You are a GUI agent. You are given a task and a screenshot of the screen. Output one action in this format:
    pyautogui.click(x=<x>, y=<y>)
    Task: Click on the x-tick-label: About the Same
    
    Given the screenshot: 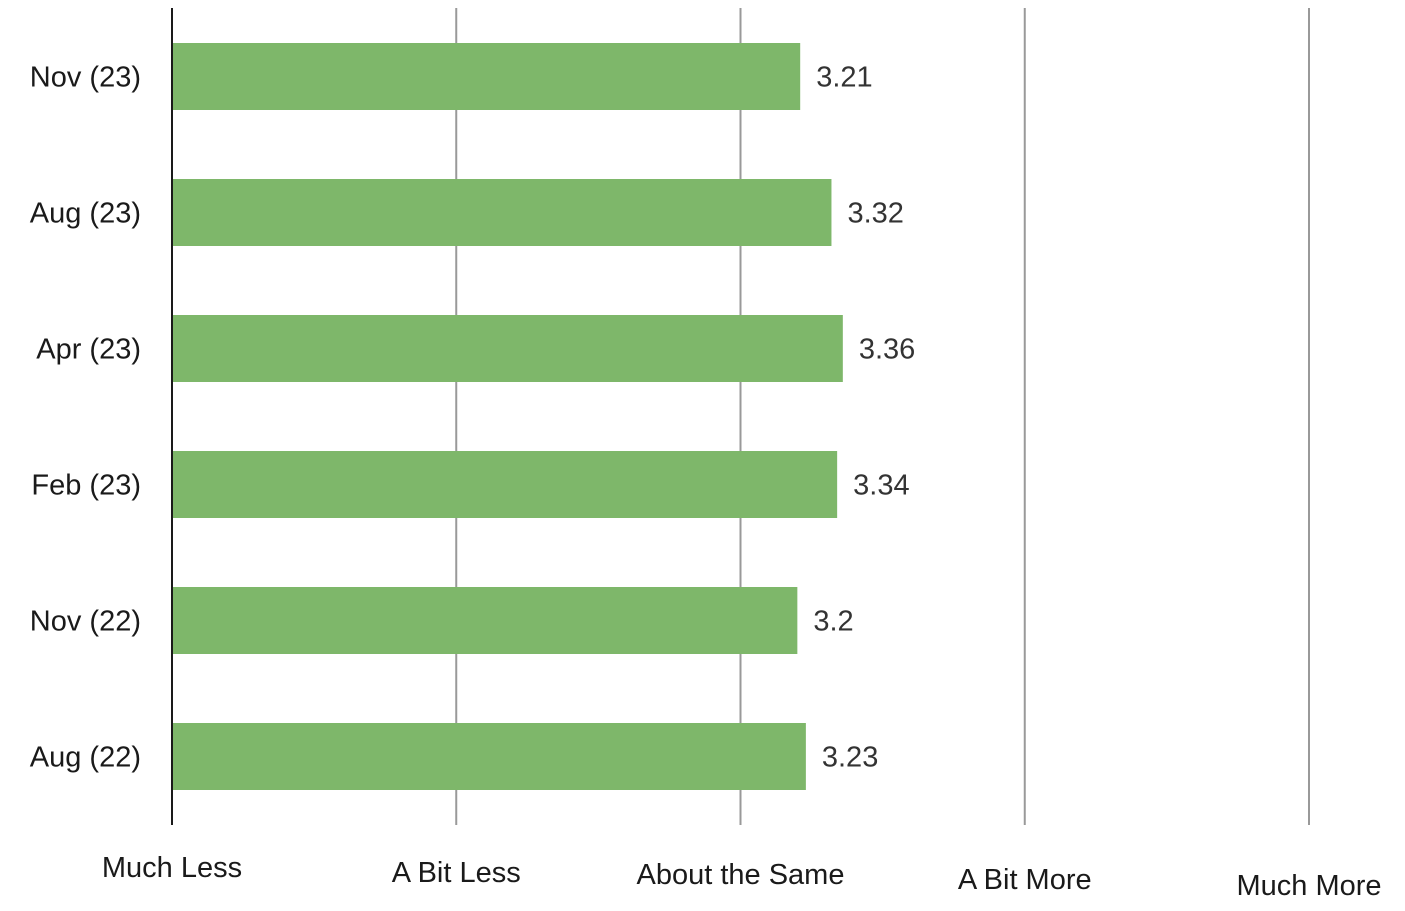 What is the action you would take?
    pyautogui.click(x=741, y=875)
    